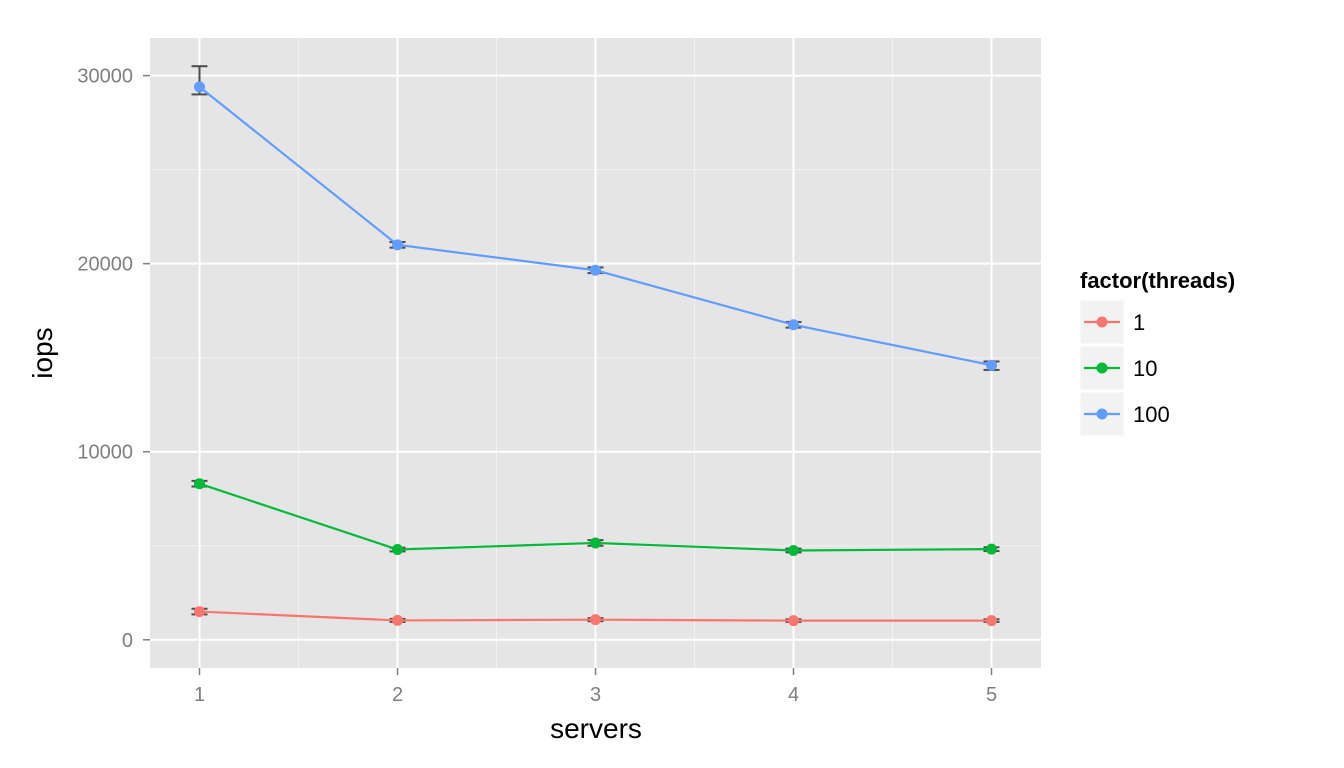 The width and height of the screenshot is (1344, 768). I want to click on legend-label: 10, so click(1145, 368).